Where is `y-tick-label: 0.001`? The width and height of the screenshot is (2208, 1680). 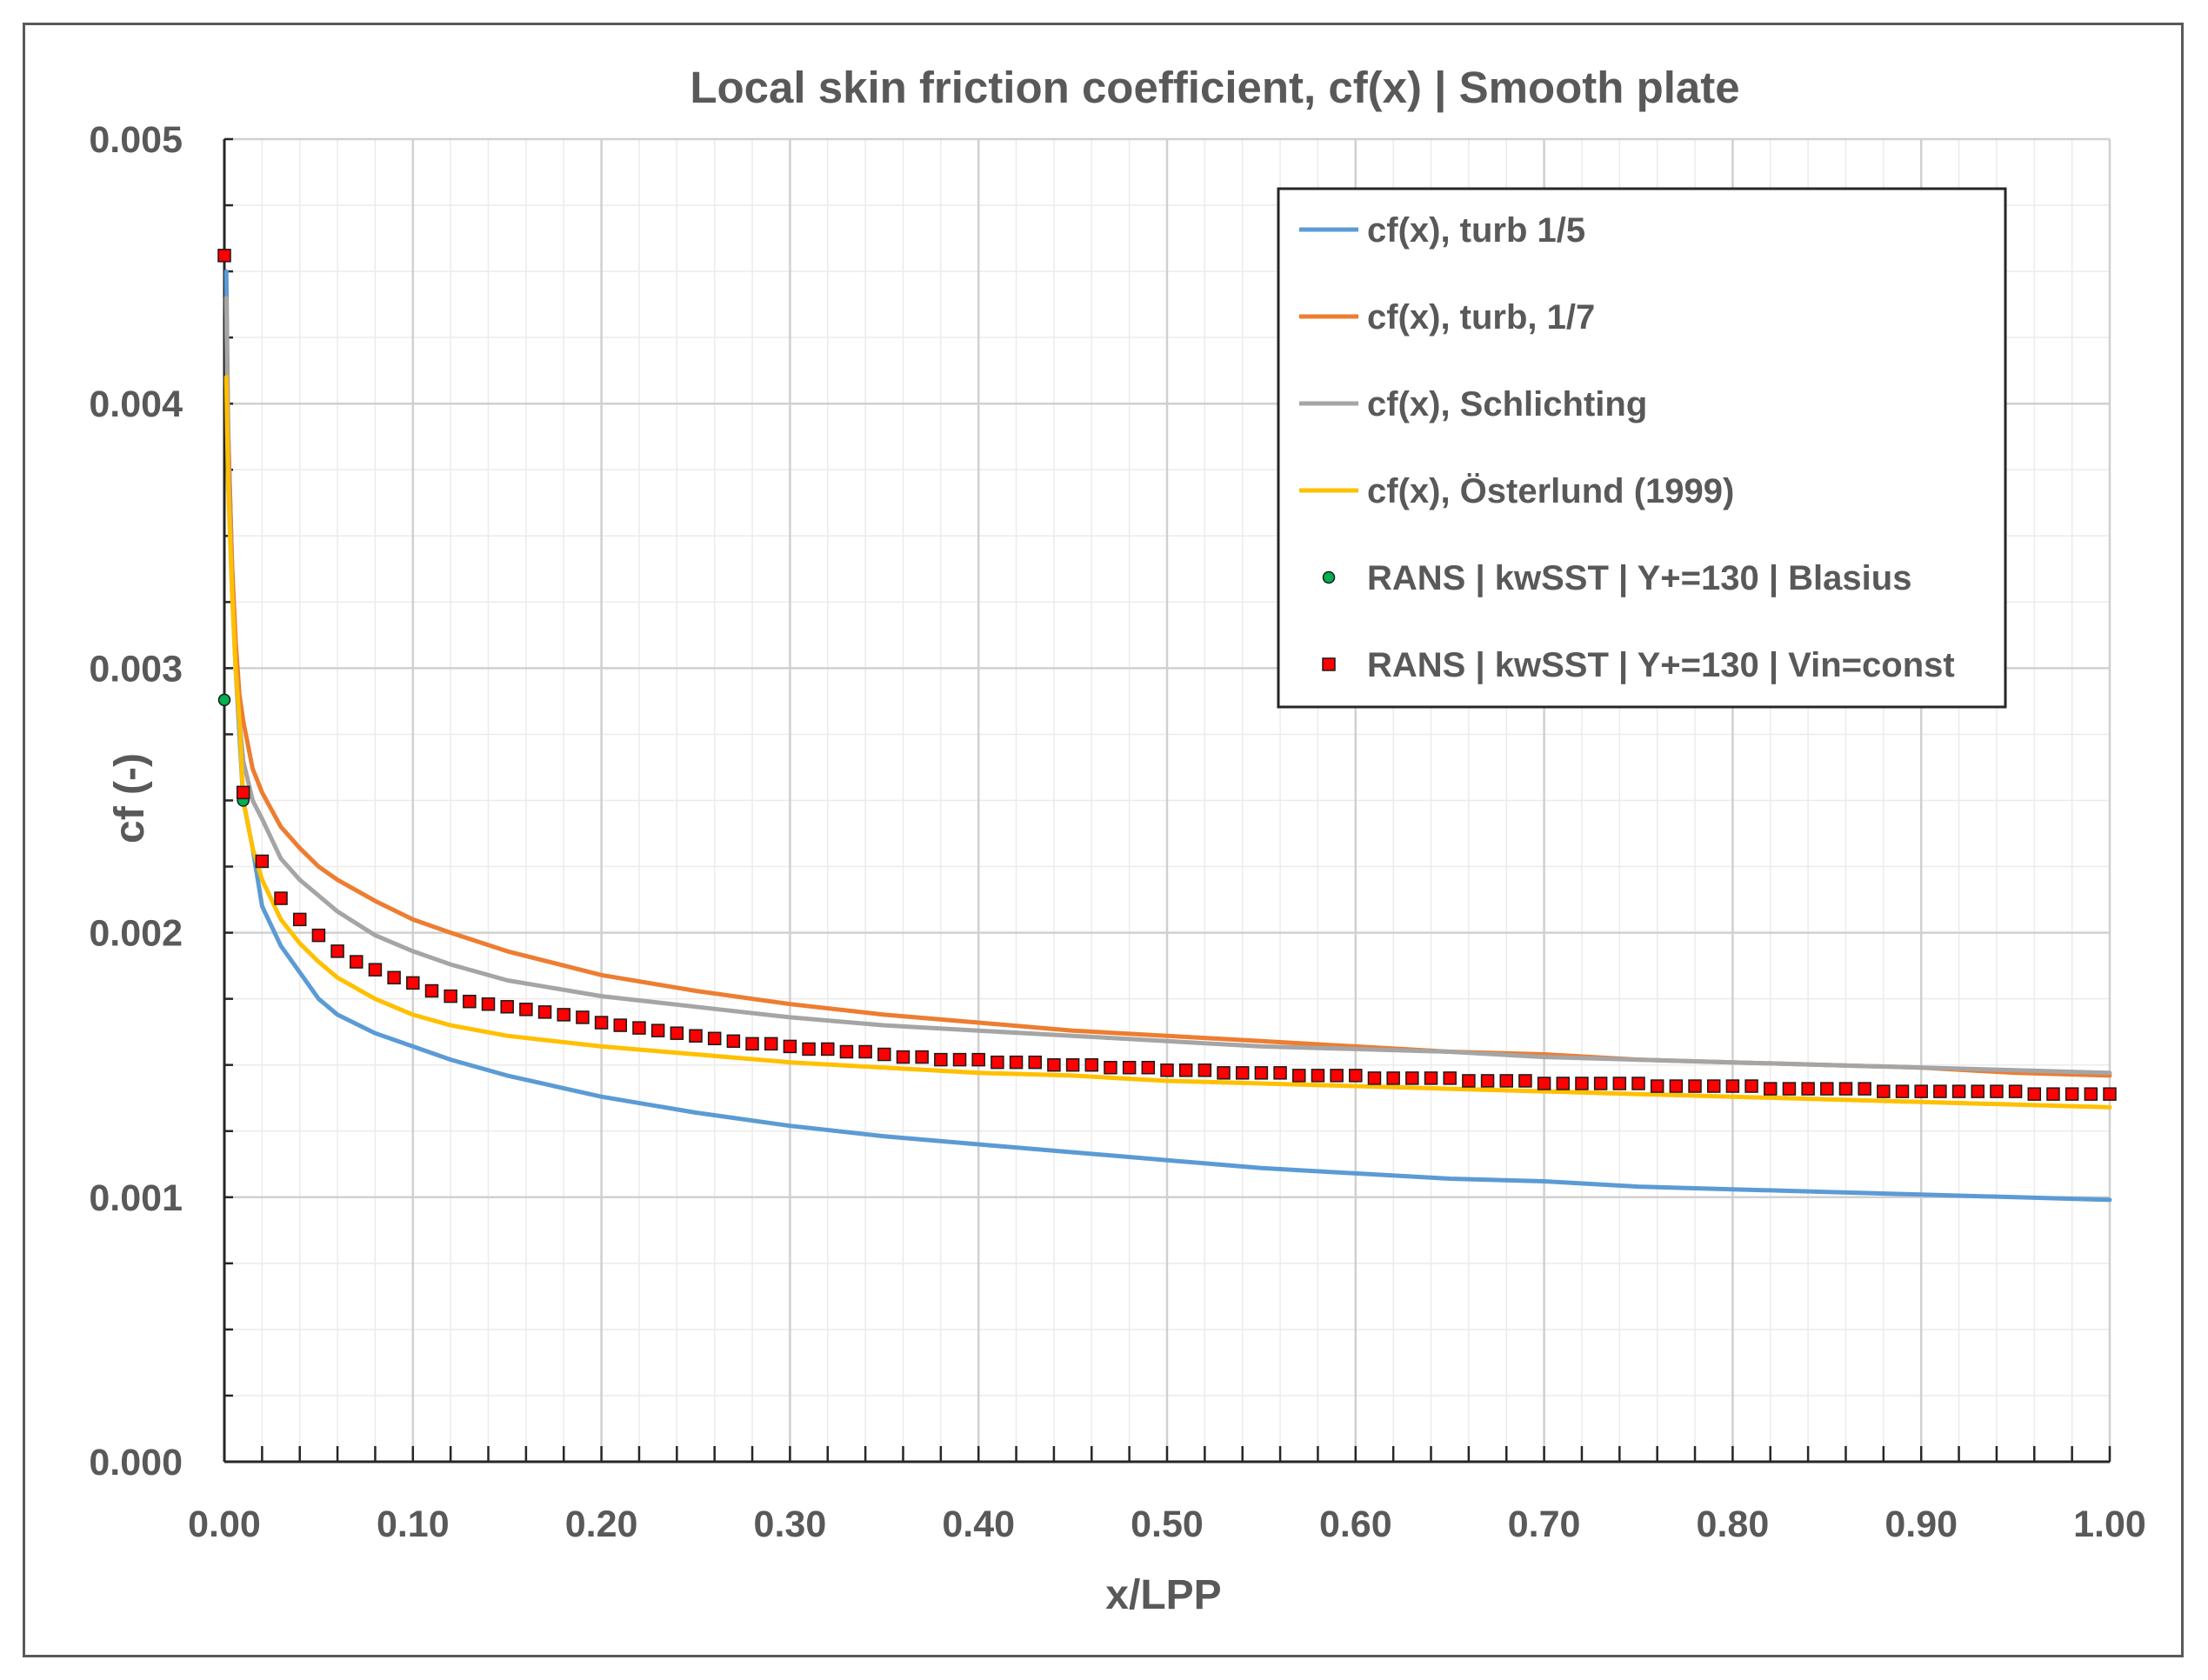 y-tick-label: 0.001 is located at coordinates (136, 1198).